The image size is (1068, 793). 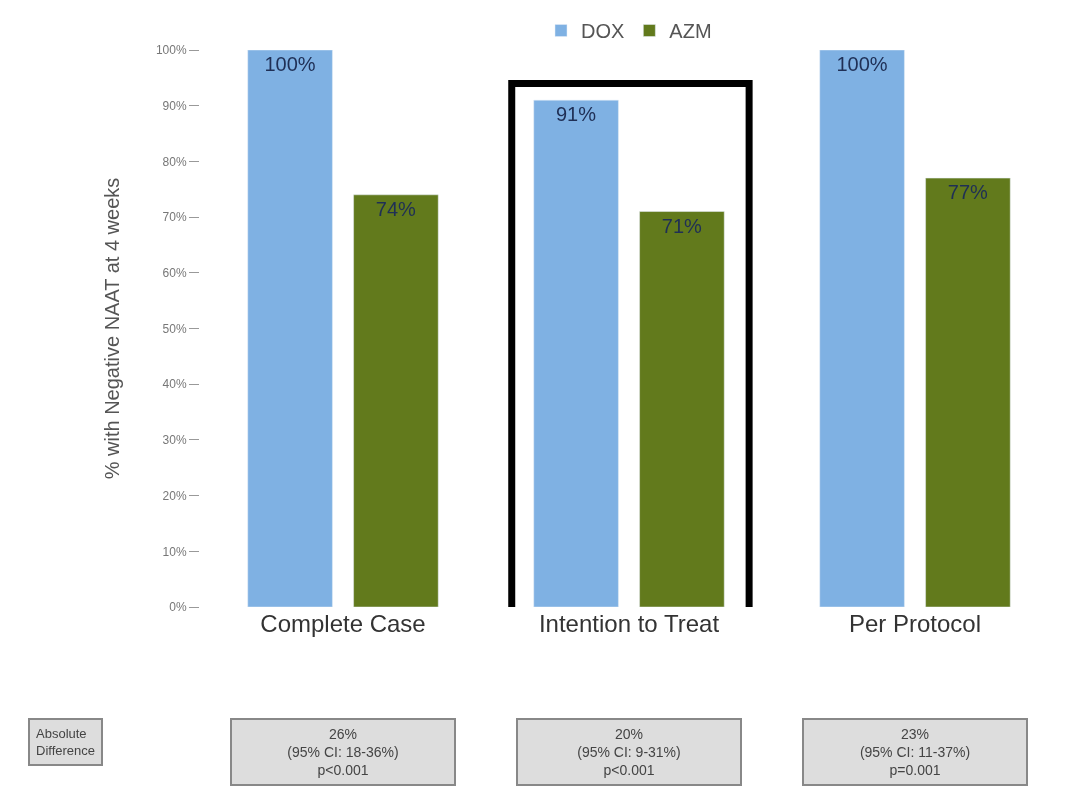 What do you see at coordinates (174, 273) in the screenshot?
I see `y-tick-label: 60%` at bounding box center [174, 273].